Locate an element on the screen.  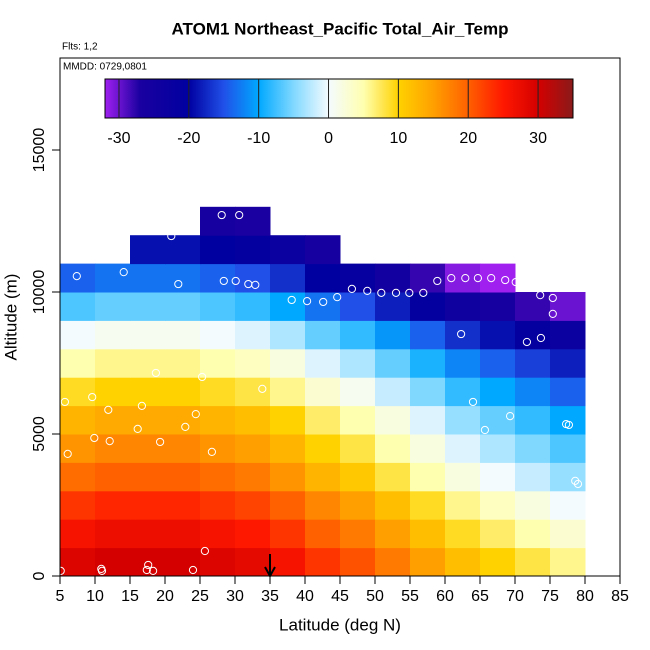
x-tick-label: 70 is located at coordinates (515, 596).